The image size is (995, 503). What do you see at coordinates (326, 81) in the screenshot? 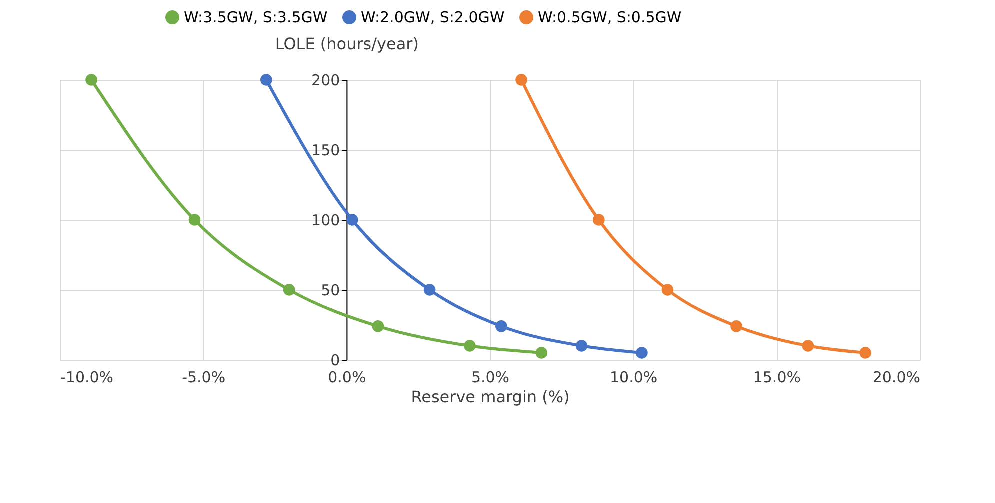
I see `y-tick-label: 200` at bounding box center [326, 81].